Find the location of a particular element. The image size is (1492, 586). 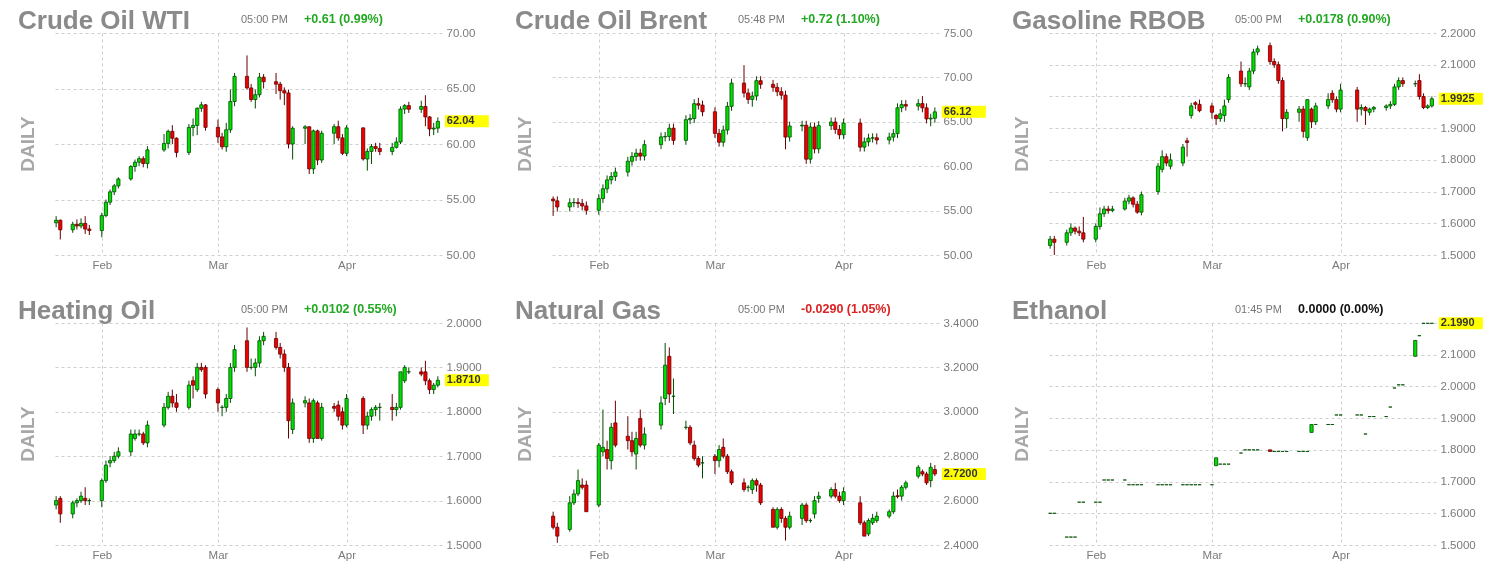

y-tick-label: 2.1000 is located at coordinates (1458, 354).